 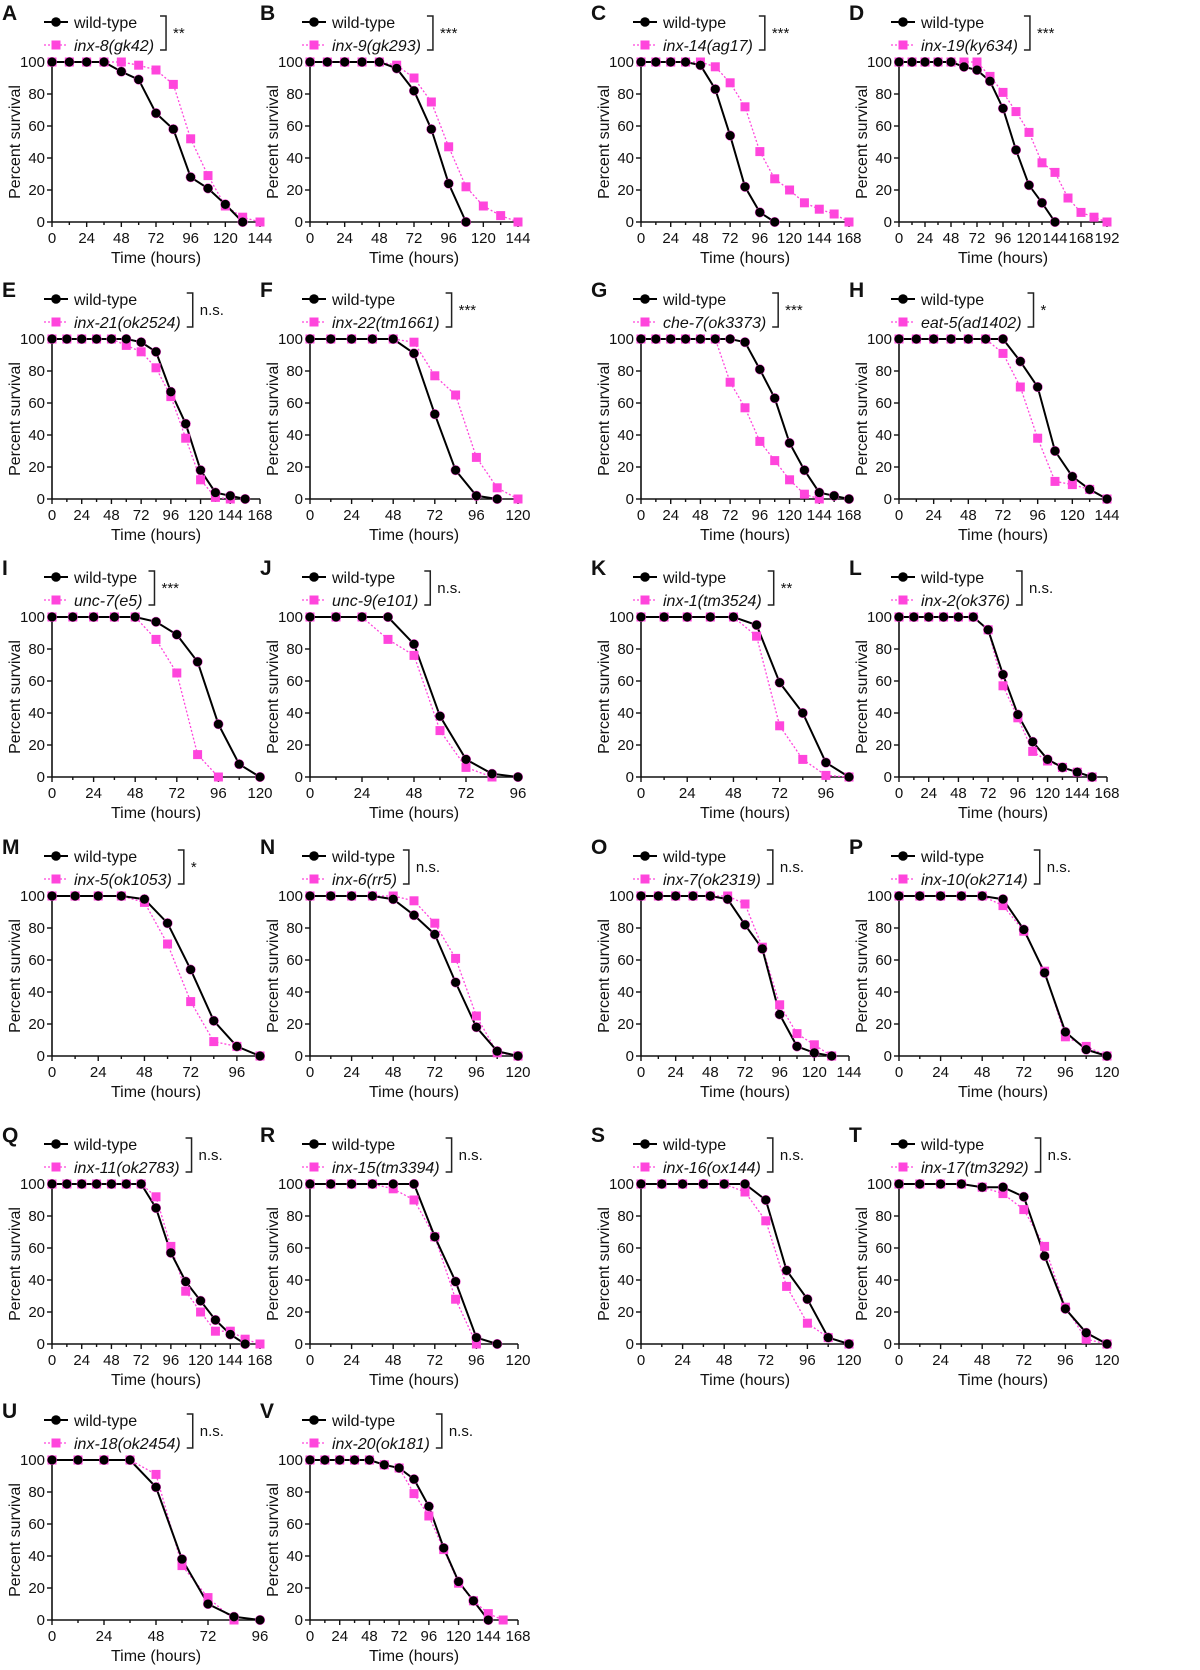 What do you see at coordinates (972, 590) in the screenshot?
I see `legend: wild-type inx-2(ok376) n.s.` at bounding box center [972, 590].